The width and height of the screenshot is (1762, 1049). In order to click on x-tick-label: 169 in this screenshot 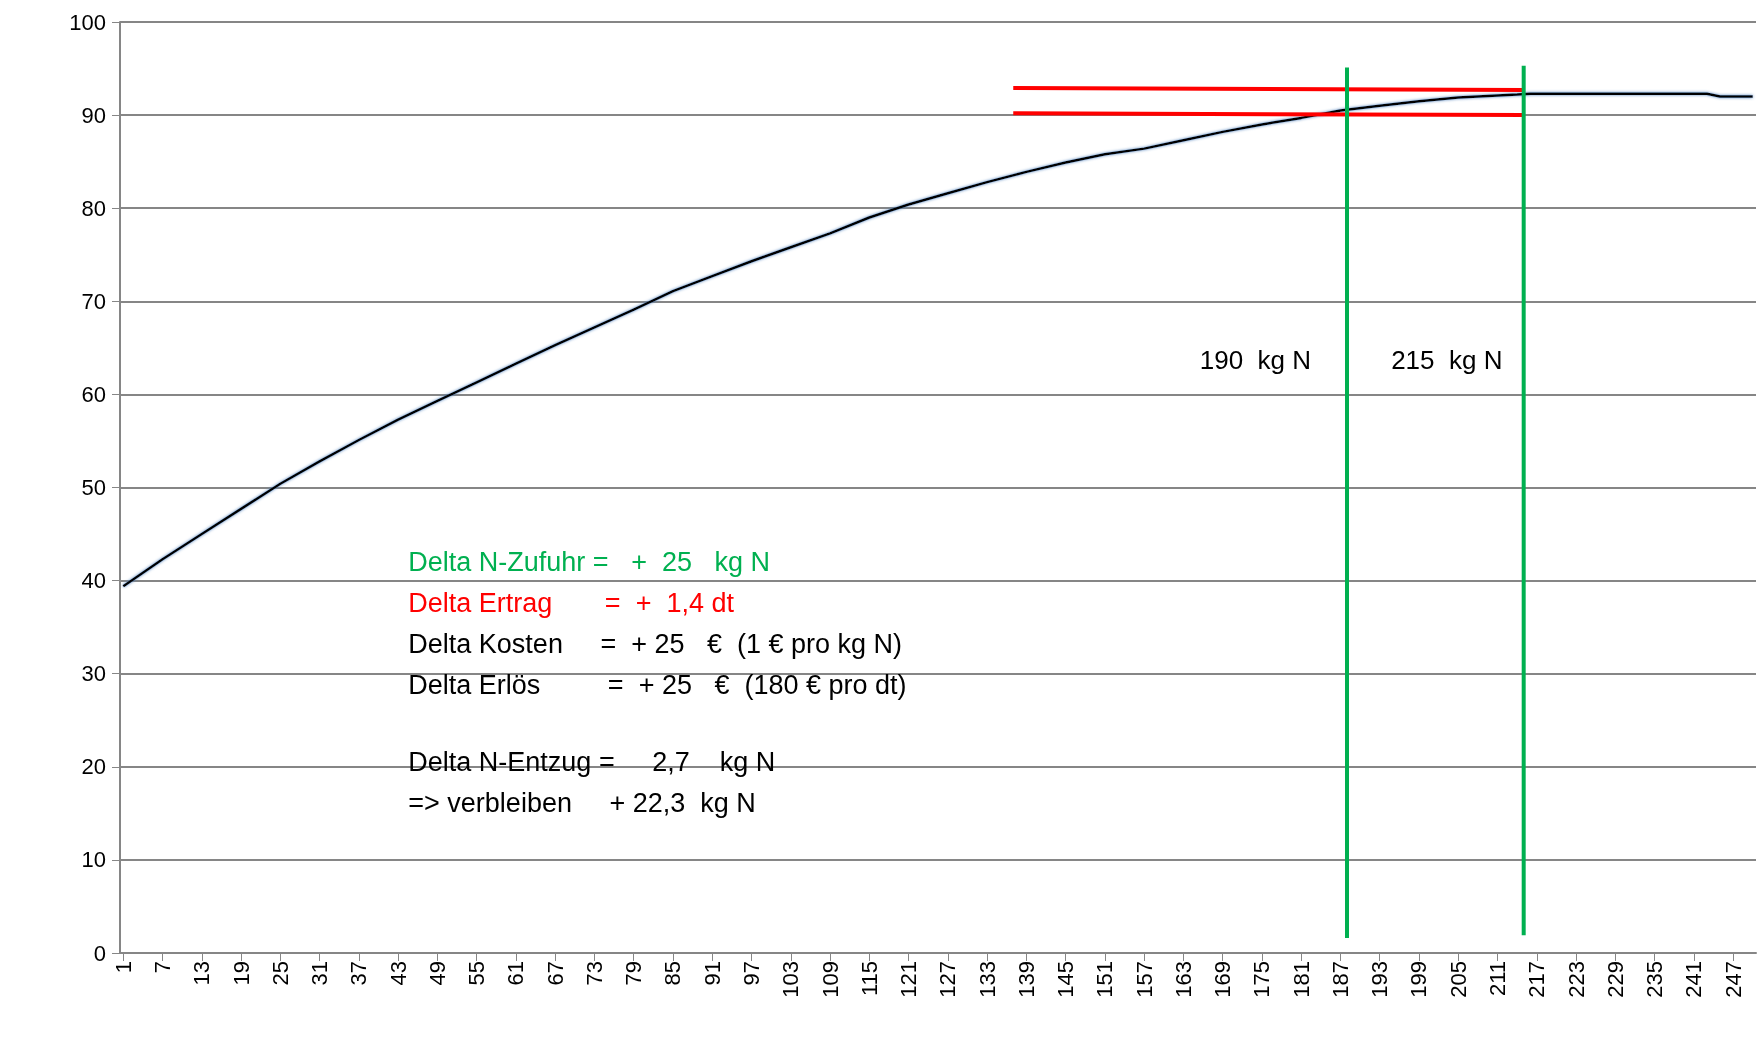, I will do `click(1223, 979)`.